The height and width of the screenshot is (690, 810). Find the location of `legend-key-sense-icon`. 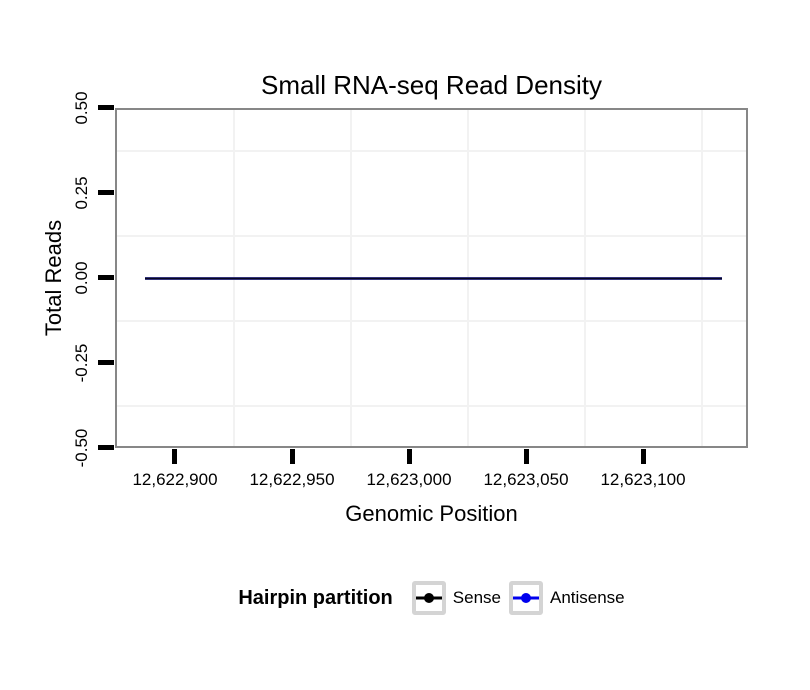

legend-key-sense-icon is located at coordinates (428, 598).